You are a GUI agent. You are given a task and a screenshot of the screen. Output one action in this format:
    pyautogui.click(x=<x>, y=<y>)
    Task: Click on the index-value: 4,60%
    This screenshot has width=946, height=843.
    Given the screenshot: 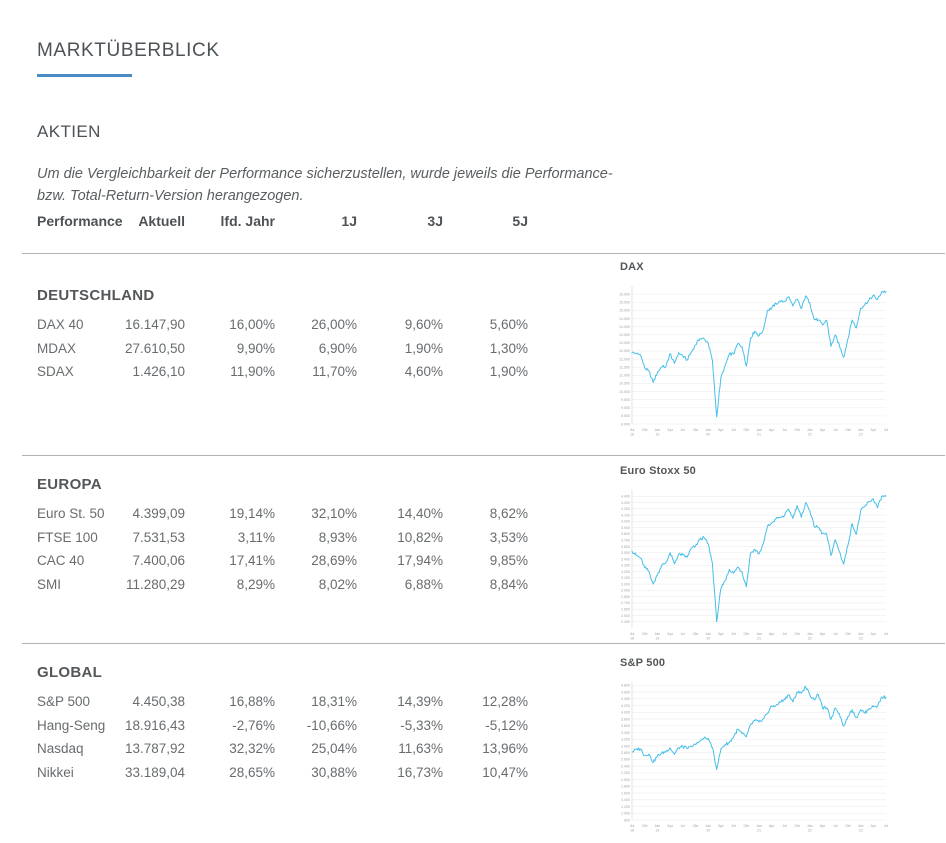 What is the action you would take?
    pyautogui.click(x=423, y=372)
    